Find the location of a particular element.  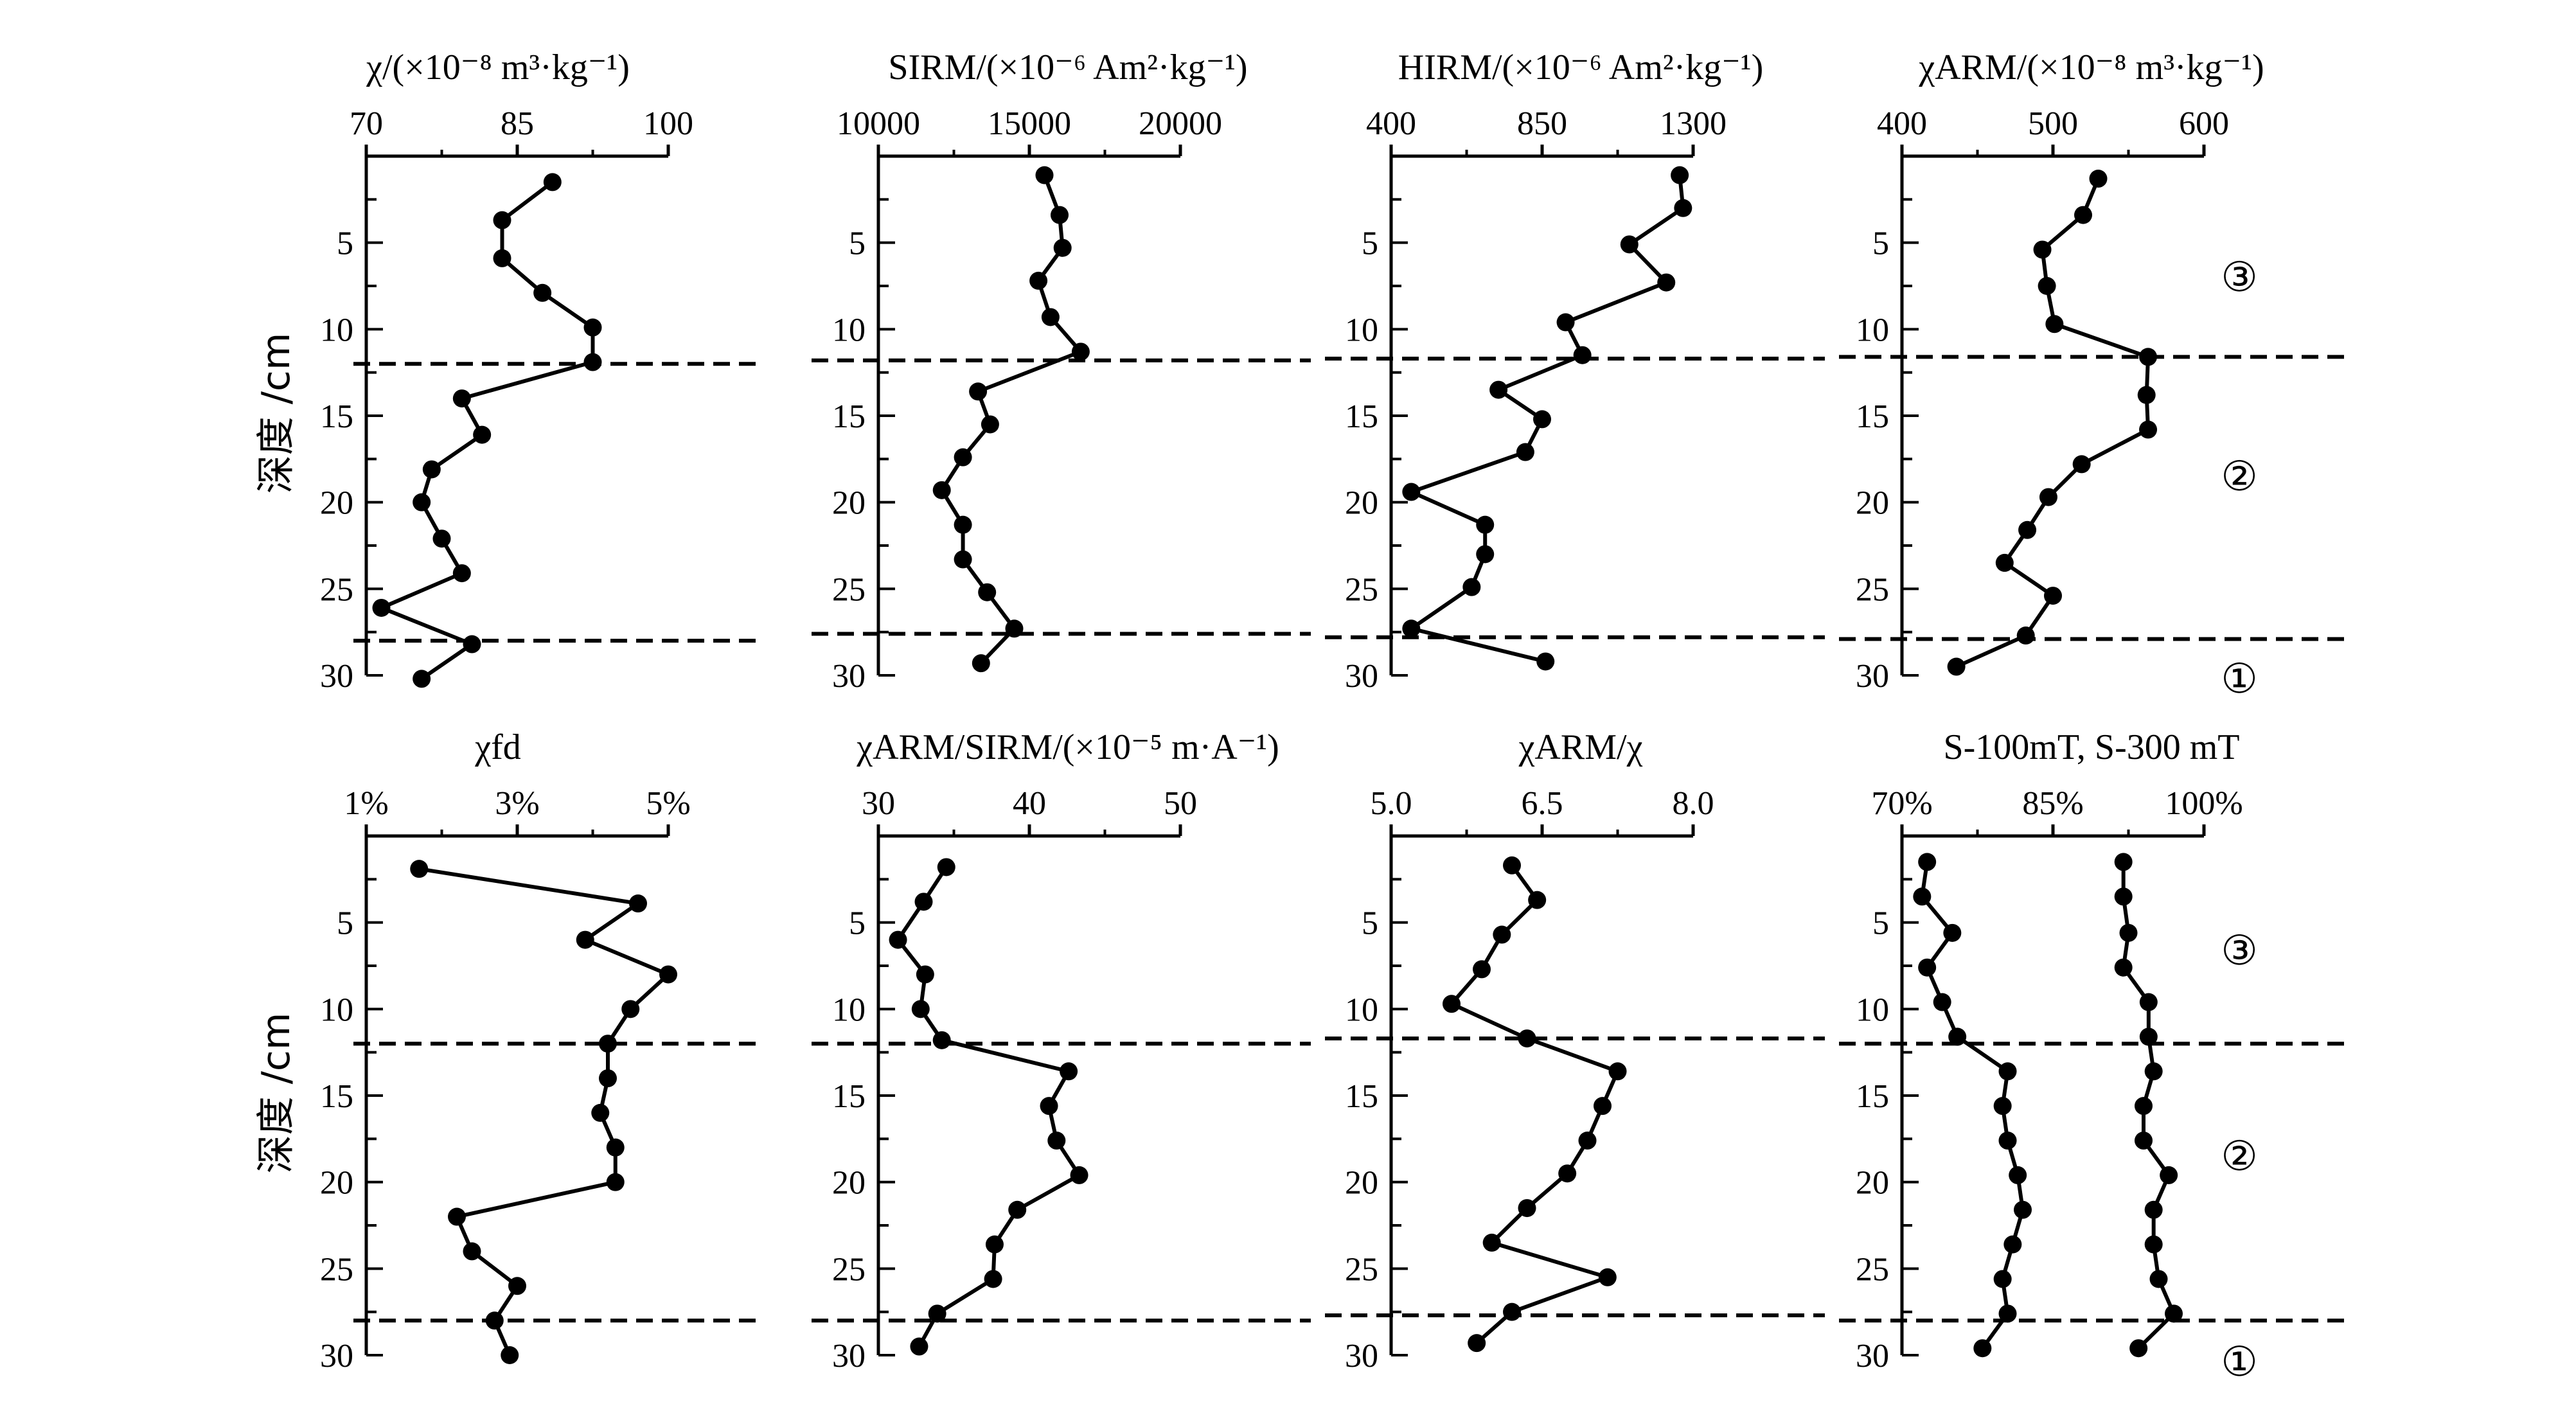

x-tick-label: 1% is located at coordinates (366, 803).